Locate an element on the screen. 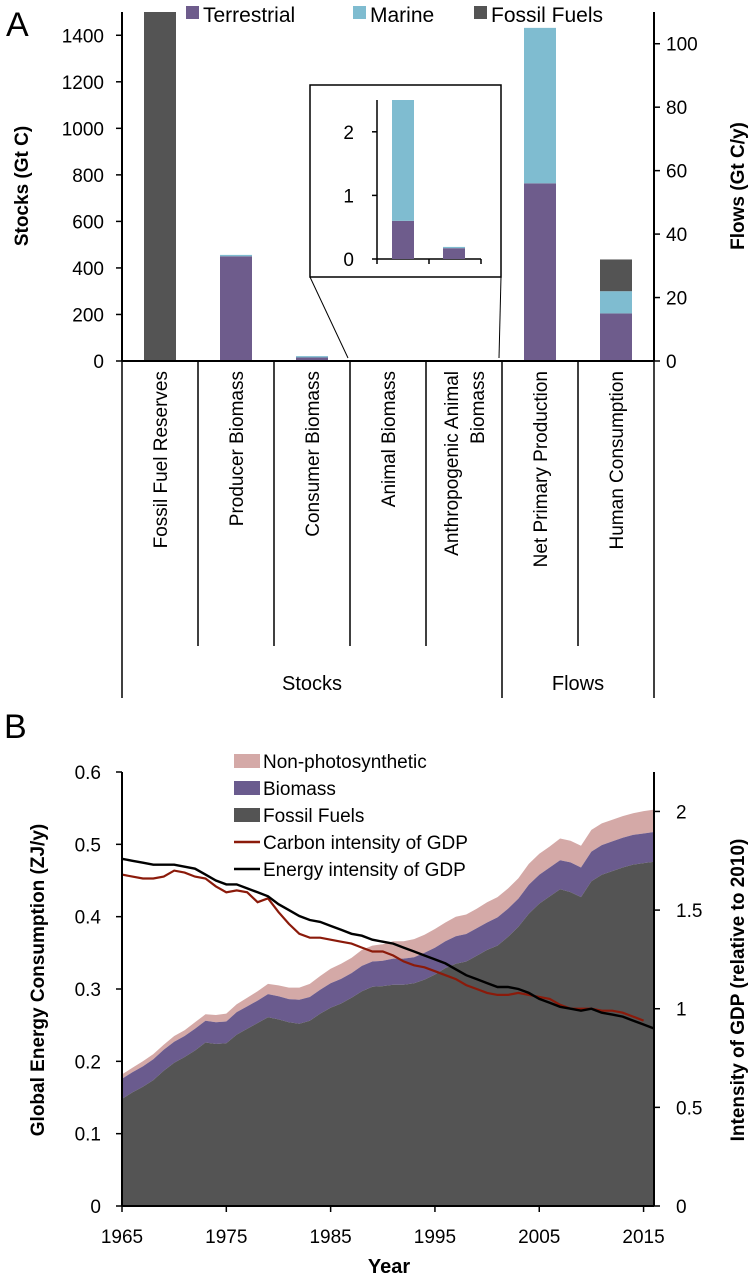 The image size is (756, 1280). legend-label: Marine is located at coordinates (402, 15).